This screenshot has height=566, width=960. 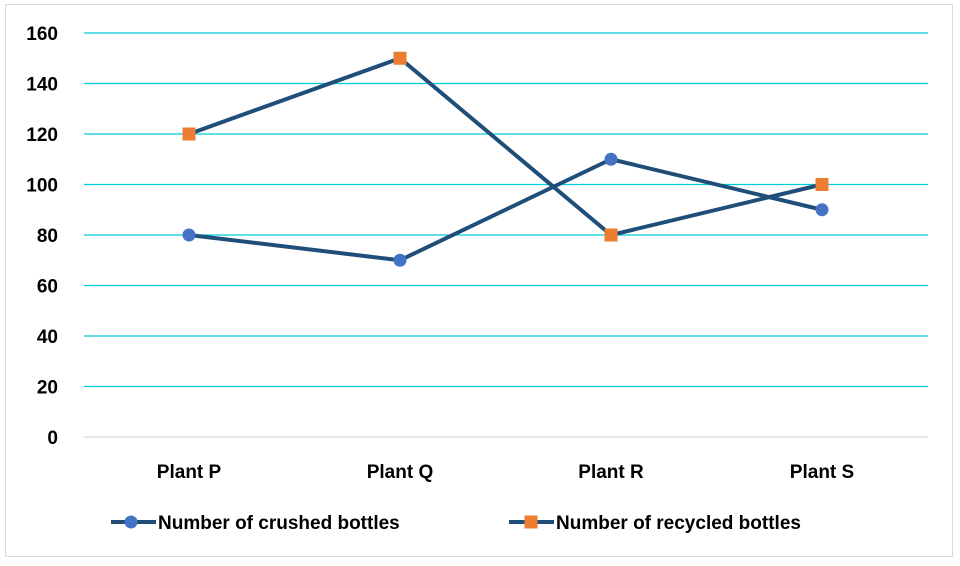 What do you see at coordinates (47, 287) in the screenshot?
I see `y-tick-label: 60` at bounding box center [47, 287].